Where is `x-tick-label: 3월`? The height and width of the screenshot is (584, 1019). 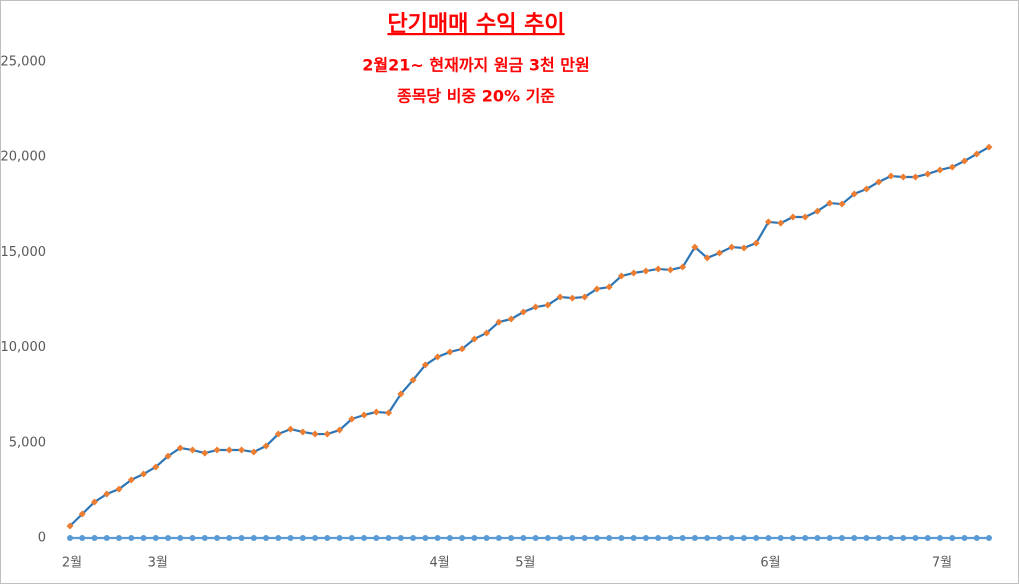
x-tick-label: 3월 is located at coordinates (158, 563).